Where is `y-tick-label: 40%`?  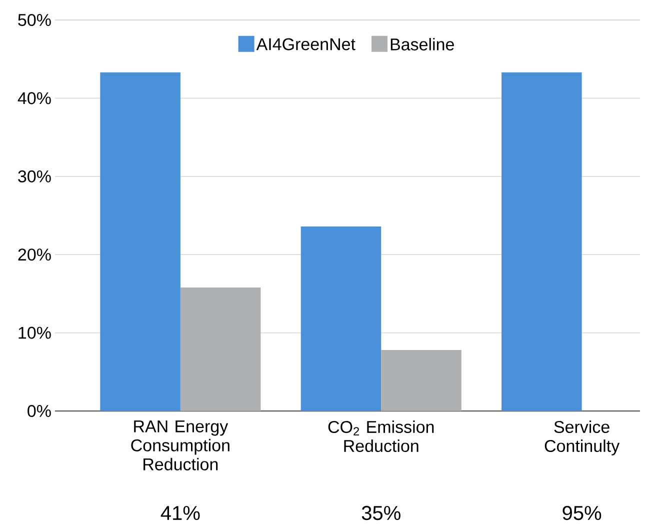 y-tick-label: 40% is located at coordinates (34, 98).